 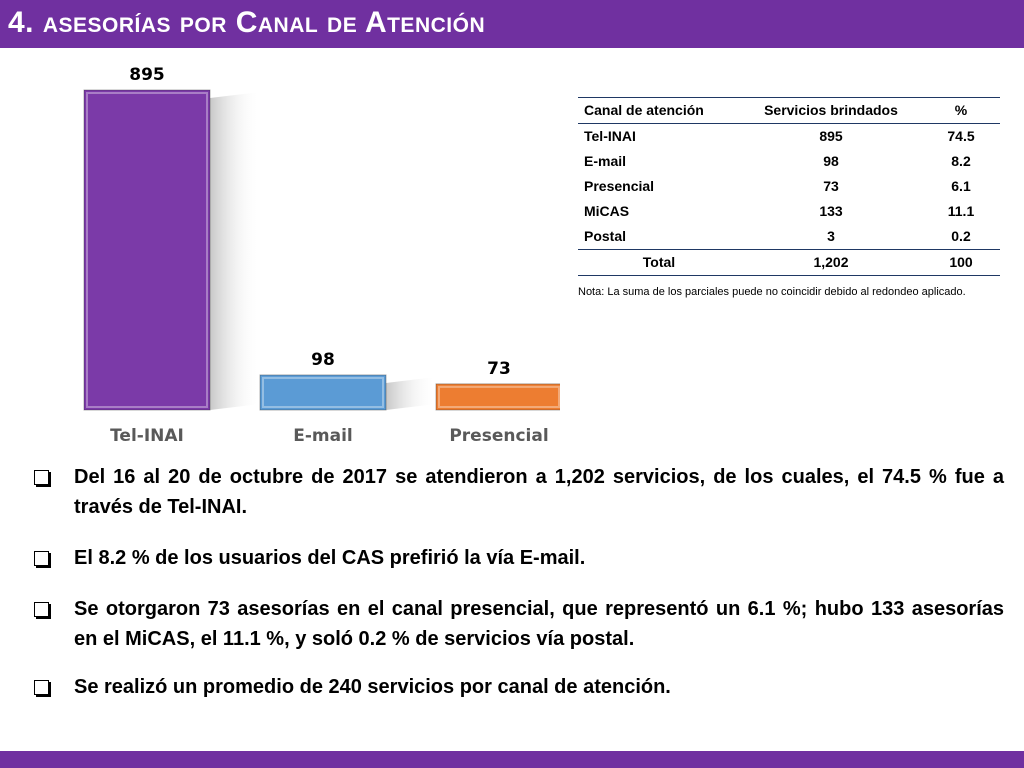 I want to click on bar-presencial, so click(x=497, y=397).